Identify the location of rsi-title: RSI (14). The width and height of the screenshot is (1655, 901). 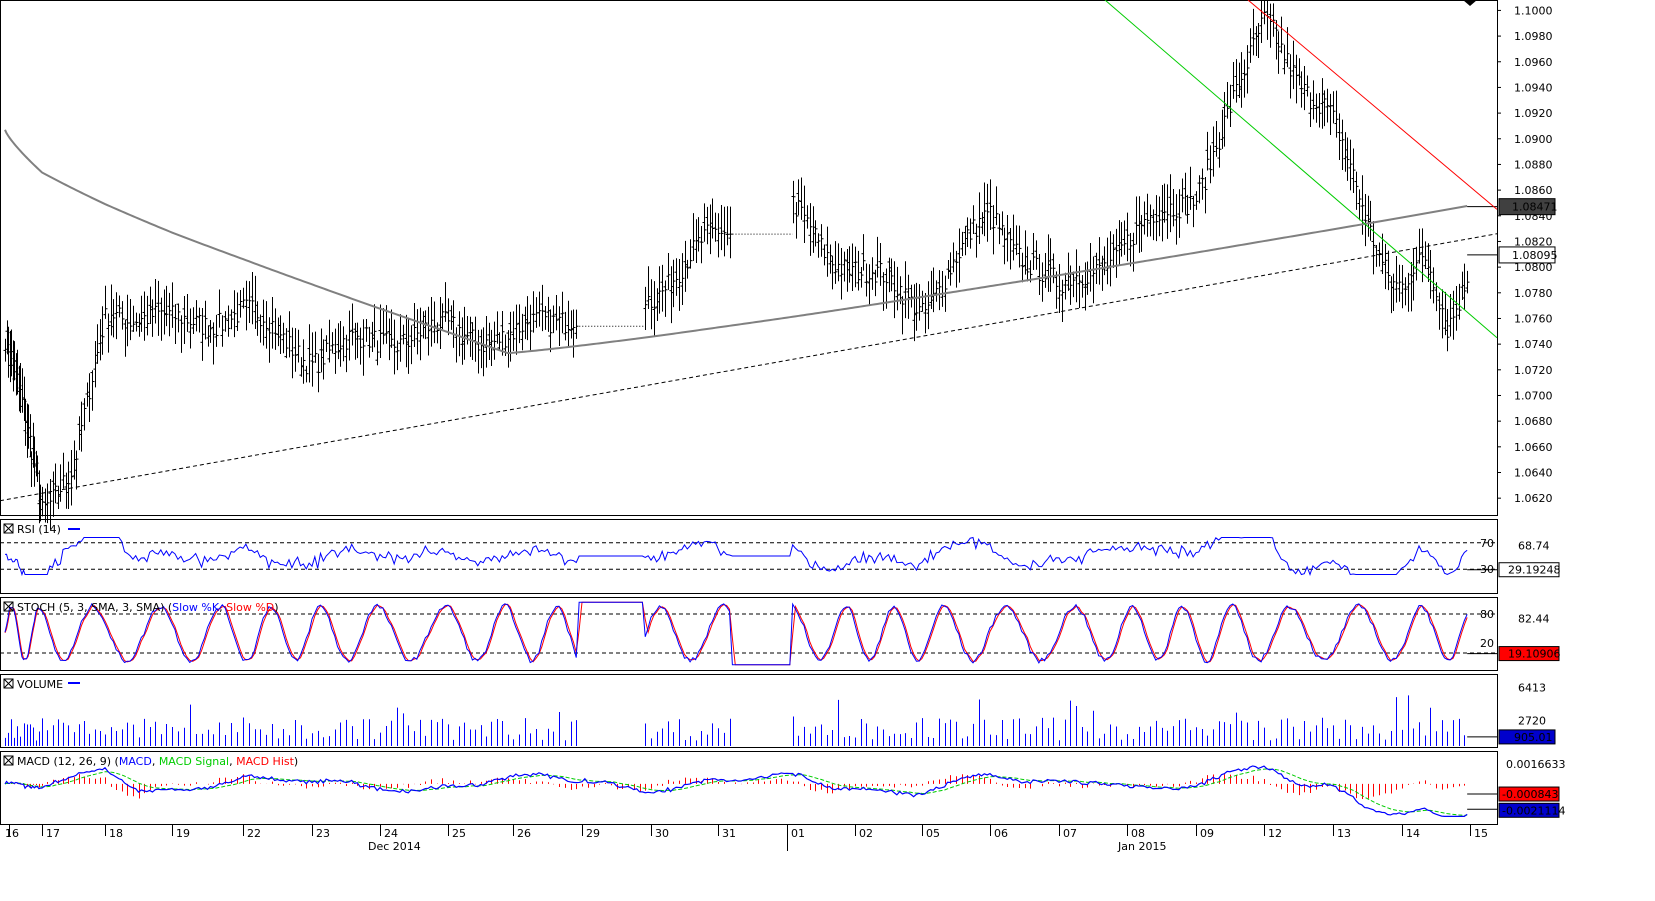
(39, 529).